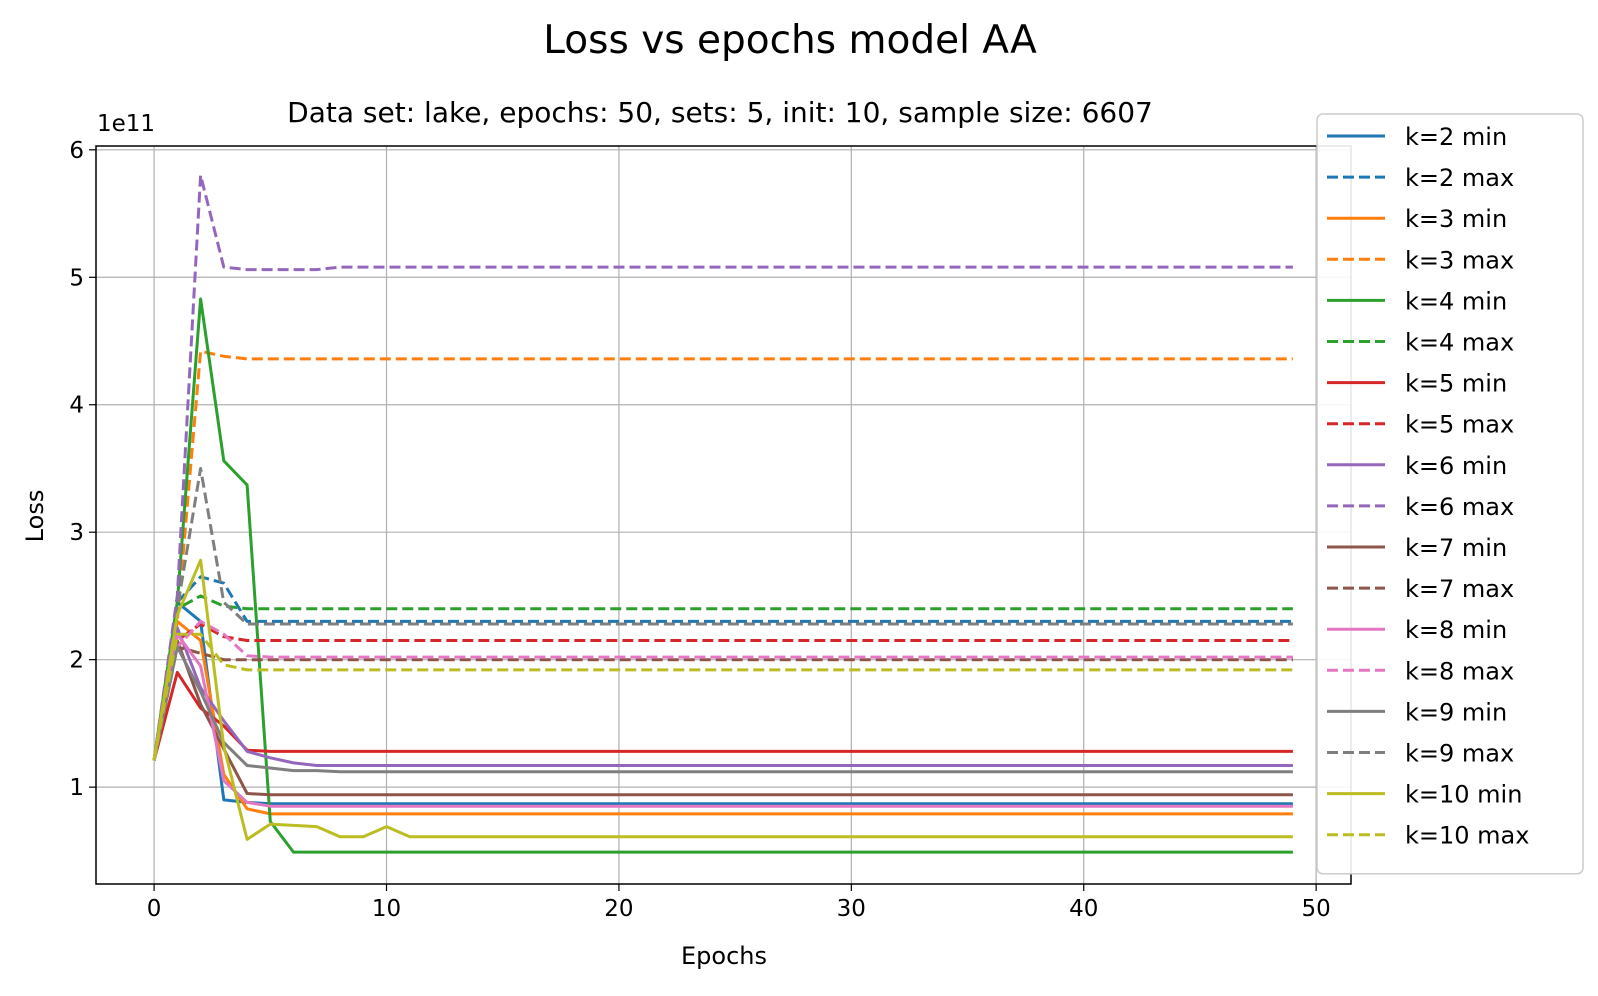 This screenshot has width=1598, height=996. I want to click on x-tick-label: 10, so click(386, 909).